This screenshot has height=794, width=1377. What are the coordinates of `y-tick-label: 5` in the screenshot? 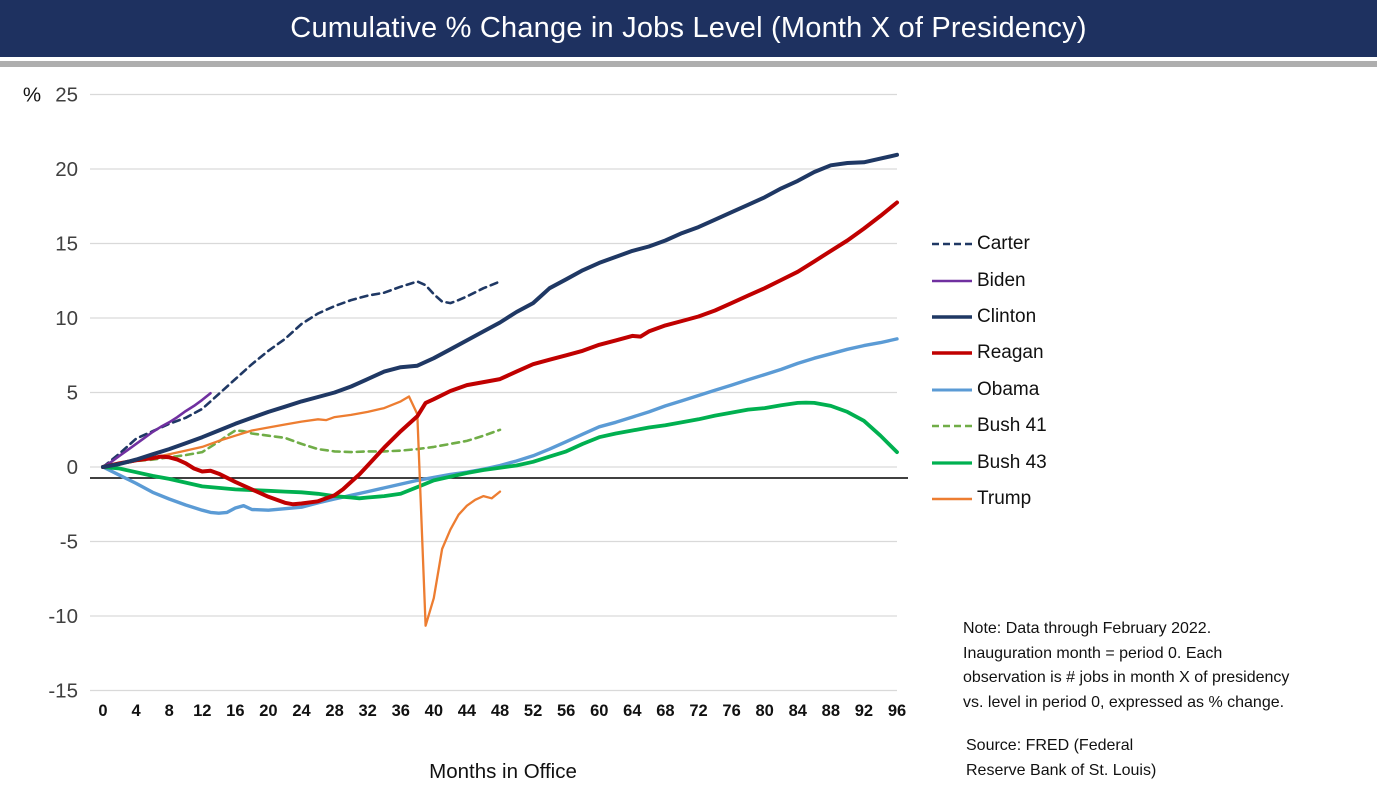 It's located at (72, 393).